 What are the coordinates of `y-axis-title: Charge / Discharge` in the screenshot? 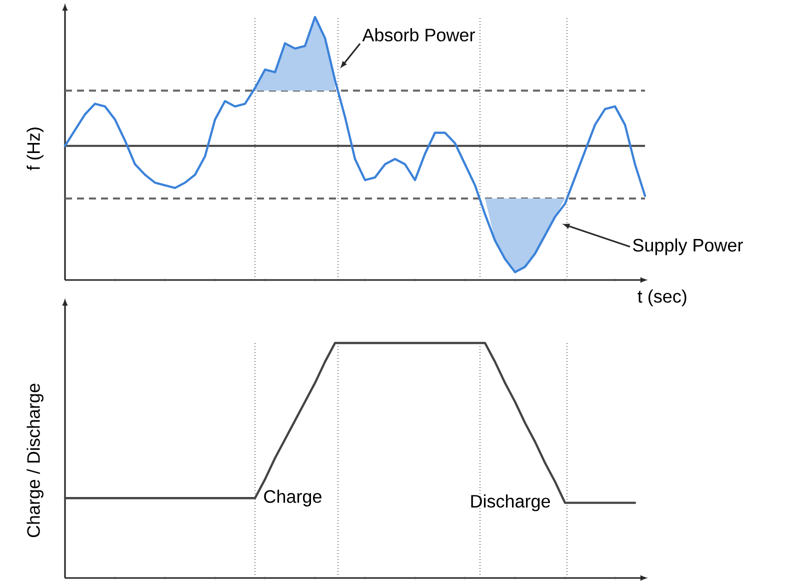 It's located at (35, 461).